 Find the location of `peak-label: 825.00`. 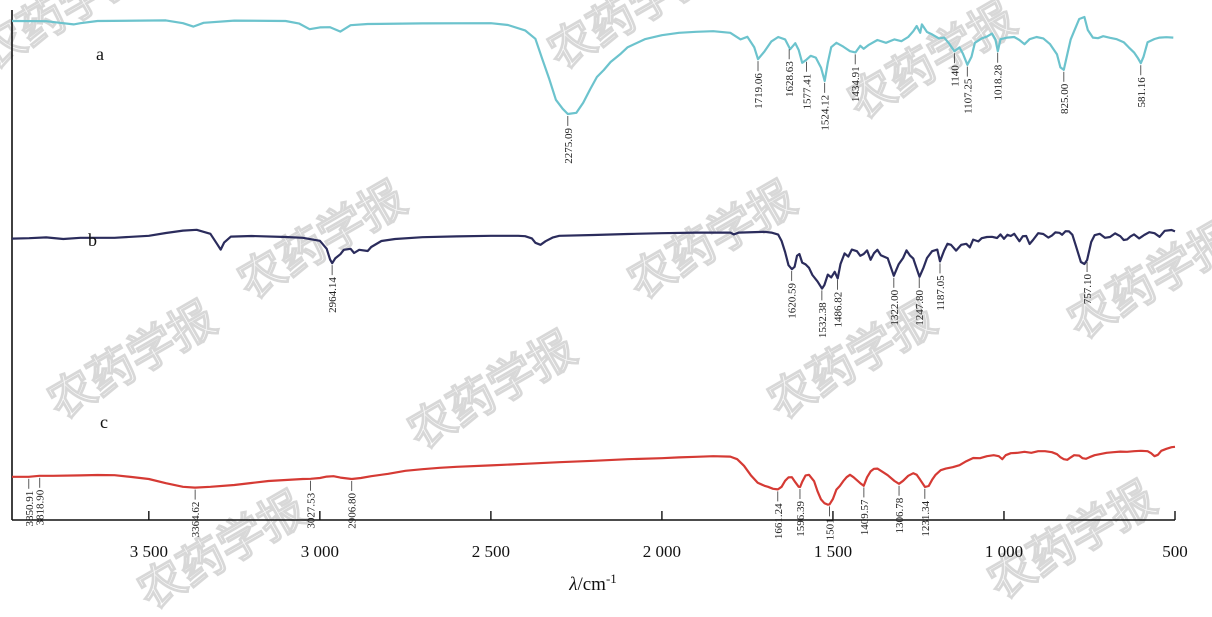

peak-label: 825.00 is located at coordinates (1065, 98).